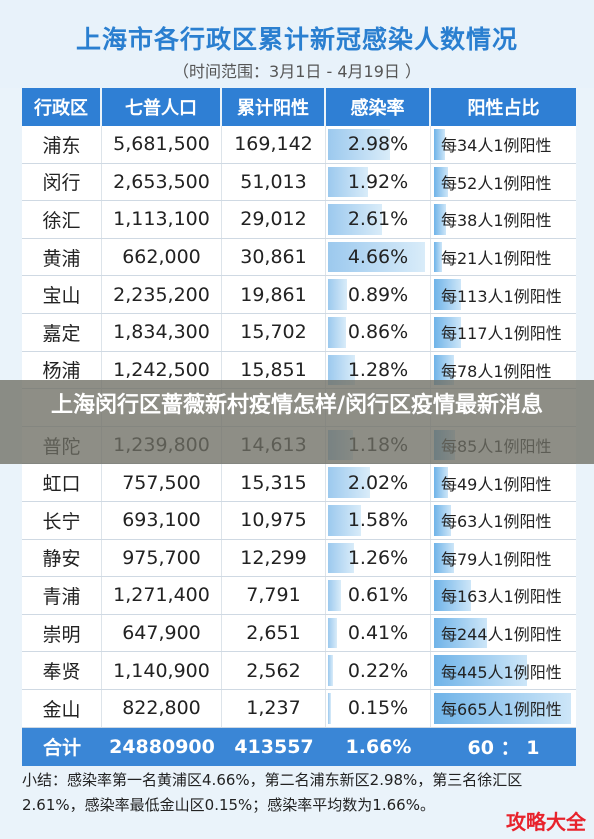 This screenshot has width=594, height=839. I want to click on ratio-cell: 每445人1例阳性, so click(503, 670).